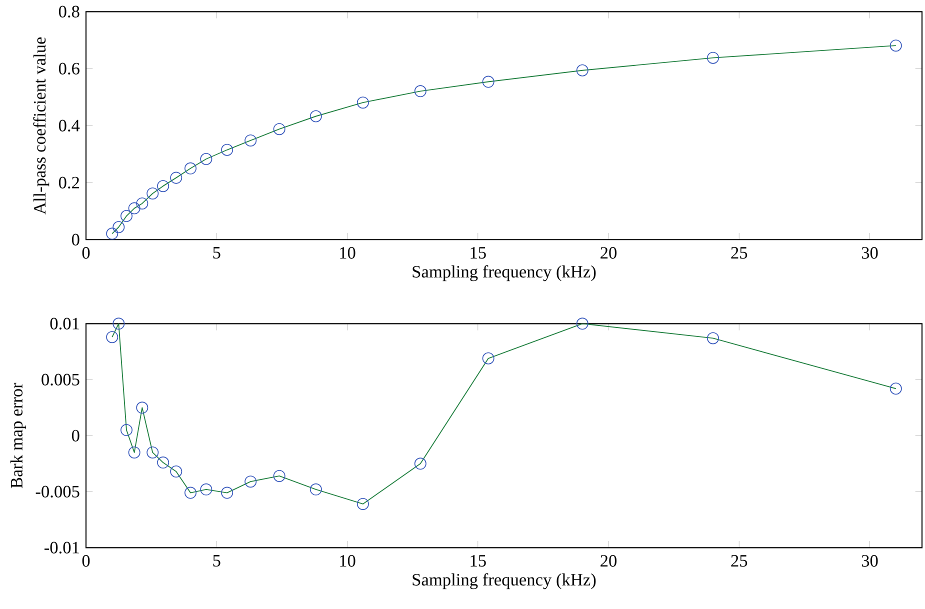 The image size is (925, 609). Describe the element at coordinates (41, 126) in the screenshot. I see `y-axis-title: All-pass coefficient value` at that location.